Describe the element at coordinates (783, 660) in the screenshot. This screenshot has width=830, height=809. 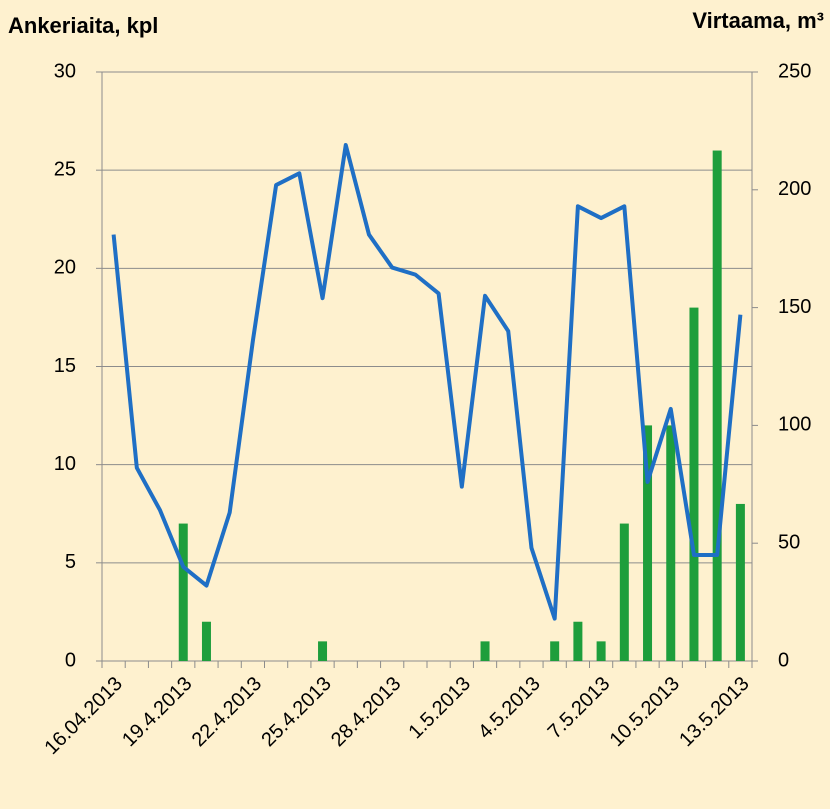
I see `y2-tick-label: 0` at that location.